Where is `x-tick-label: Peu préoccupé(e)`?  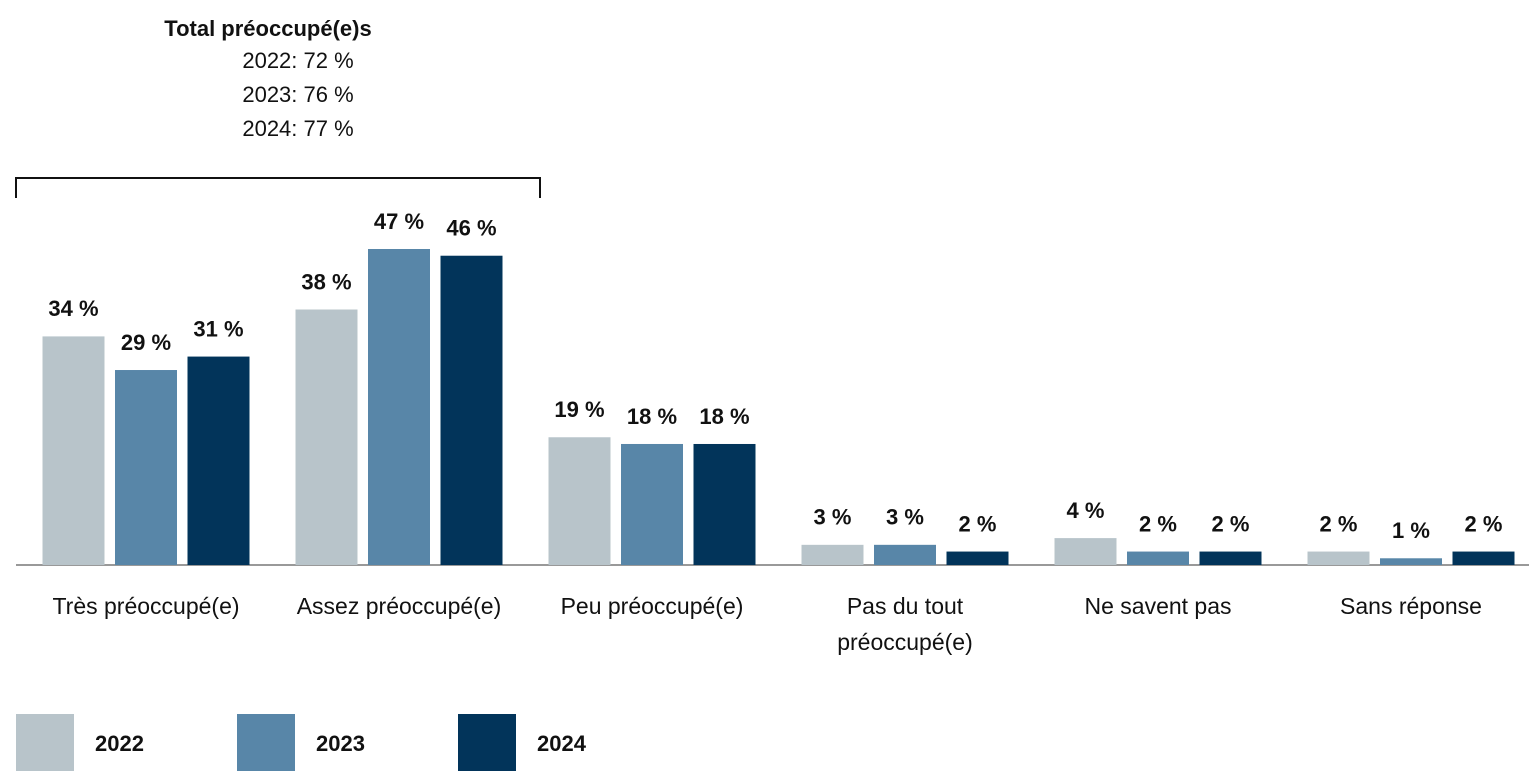 x-tick-label: Peu préoccupé(e) is located at coordinates (652, 606).